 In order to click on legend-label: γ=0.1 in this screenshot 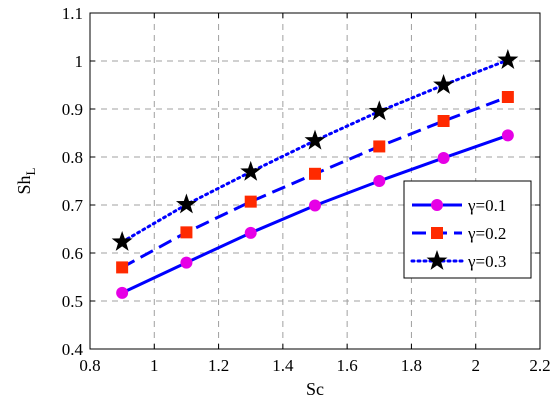, I will do `click(486, 205)`.